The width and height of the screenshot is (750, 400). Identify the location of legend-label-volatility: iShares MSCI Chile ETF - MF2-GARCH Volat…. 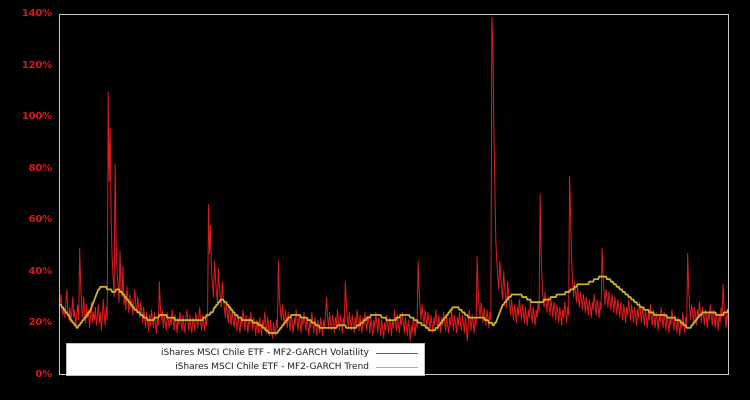
(265, 352).